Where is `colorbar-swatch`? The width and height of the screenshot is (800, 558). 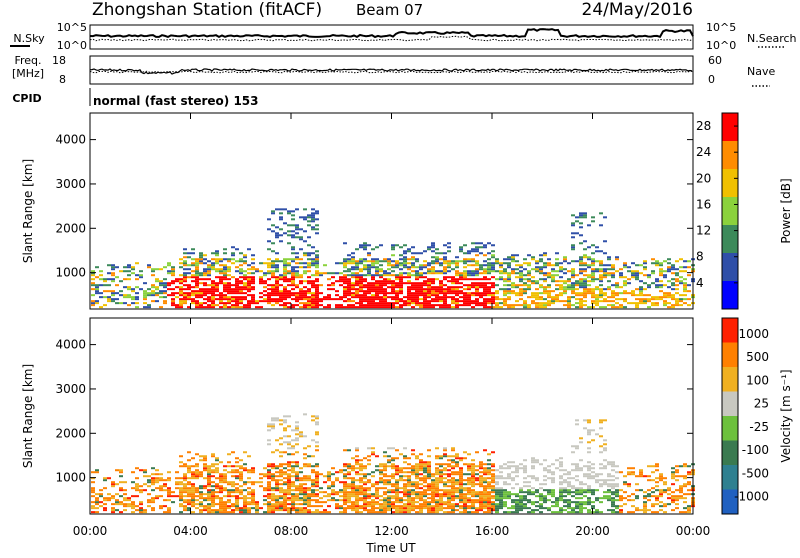
colorbar-swatch is located at coordinates (730, 501).